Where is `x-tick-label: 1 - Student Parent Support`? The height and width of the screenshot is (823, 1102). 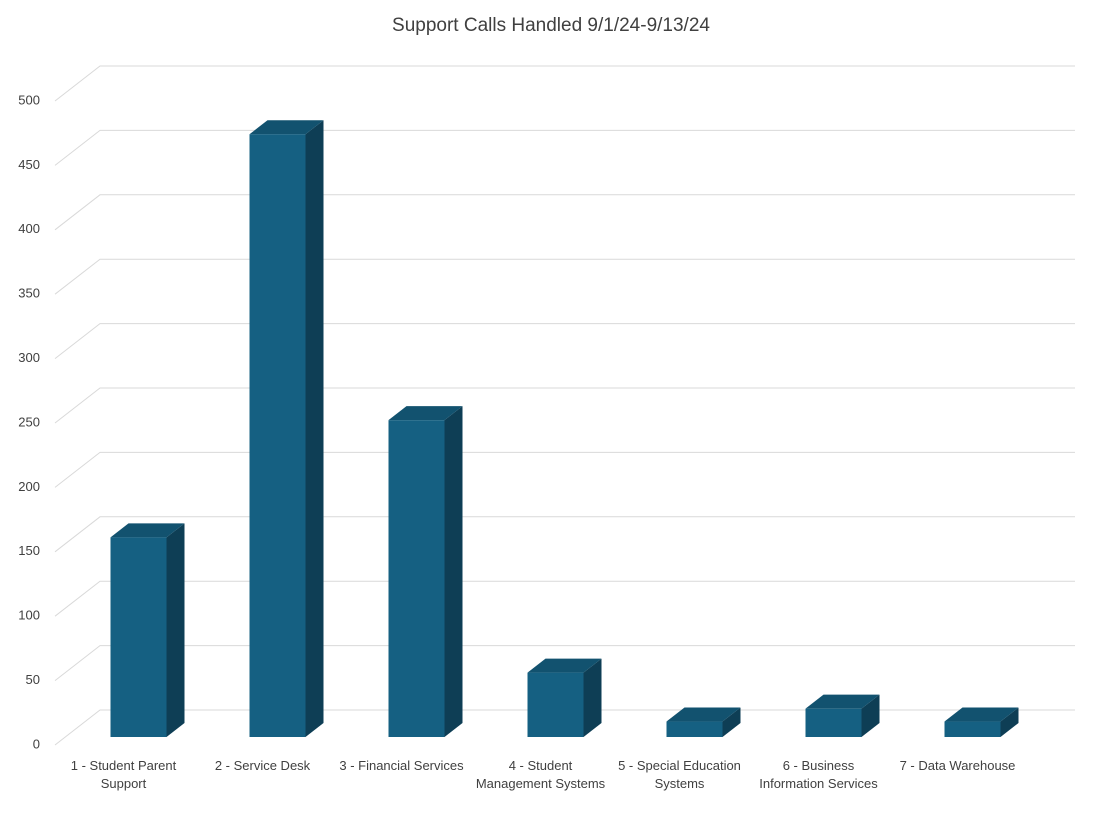 x-tick-label: 1 - Student Parent Support is located at coordinates (123, 774).